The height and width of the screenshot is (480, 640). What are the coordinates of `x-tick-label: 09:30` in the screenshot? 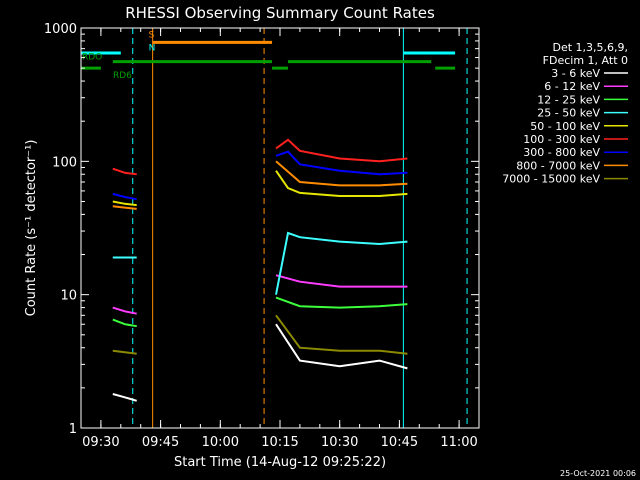 It's located at (100, 442).